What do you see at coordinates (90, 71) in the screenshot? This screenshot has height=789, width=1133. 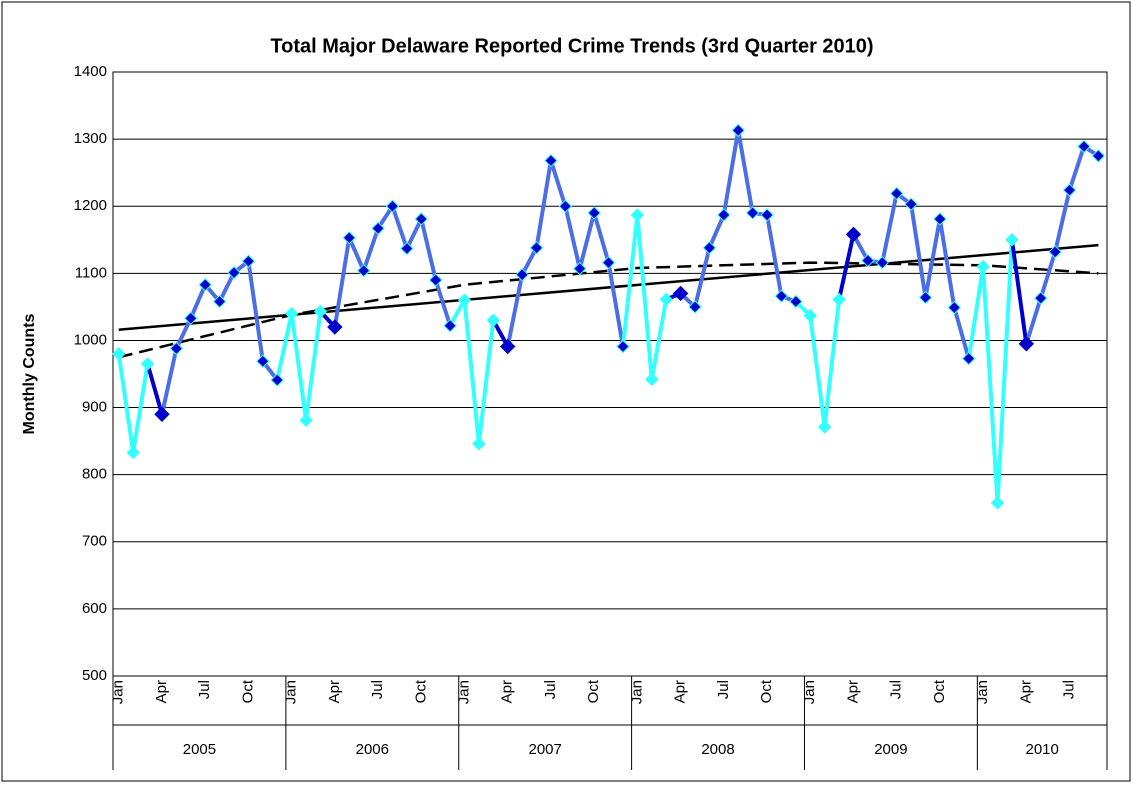 I see `y-tick-label: 1400` at bounding box center [90, 71].